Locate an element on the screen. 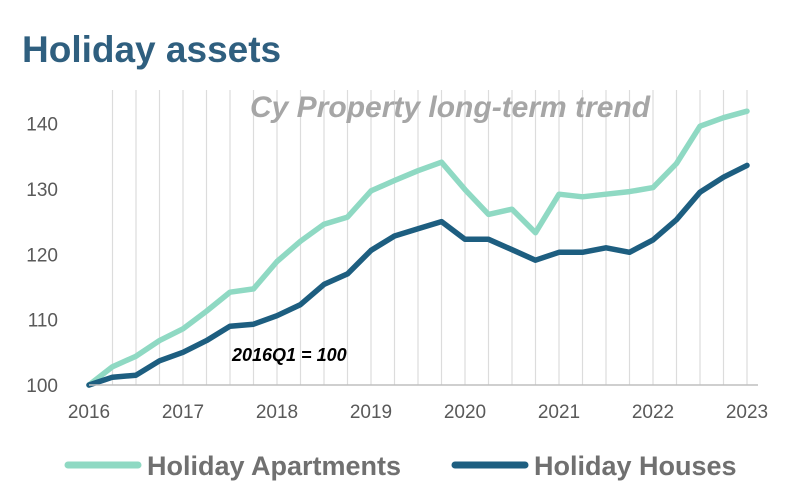 The width and height of the screenshot is (800, 503). x-tick-label: 2020 is located at coordinates (465, 412).